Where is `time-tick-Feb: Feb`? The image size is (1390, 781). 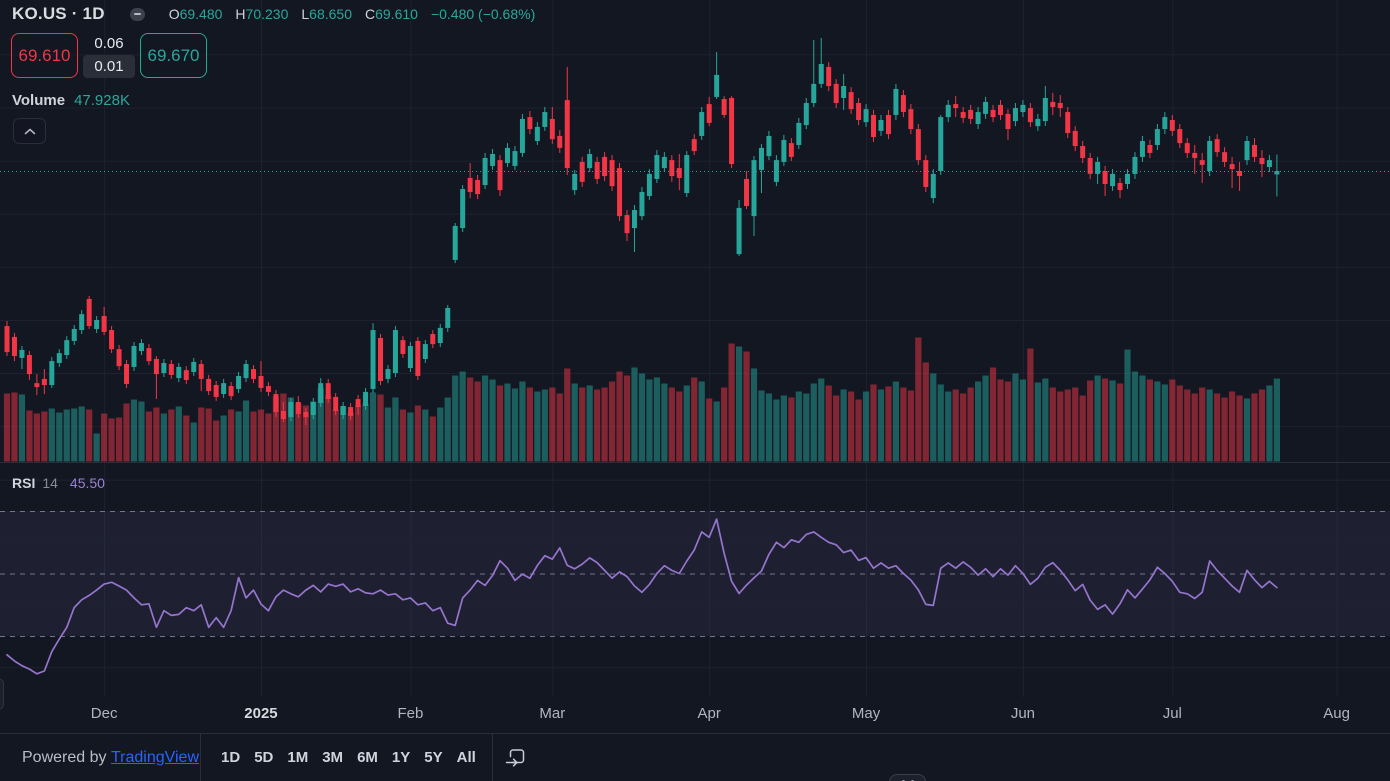
time-tick-Feb: Feb is located at coordinates (410, 713).